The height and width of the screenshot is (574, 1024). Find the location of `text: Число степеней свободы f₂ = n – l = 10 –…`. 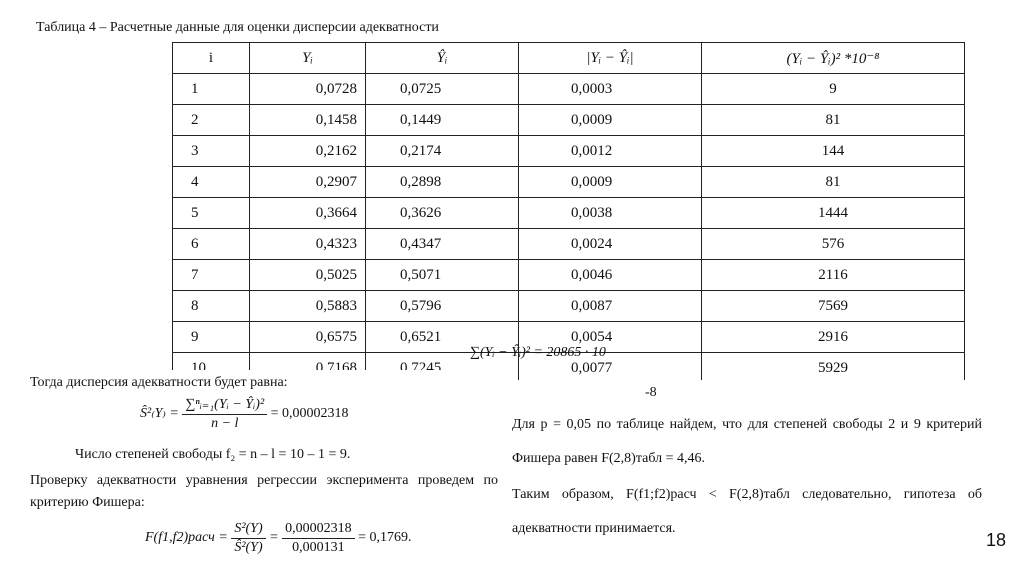

text: Число степеней свободы f₂ = n – l = 10 –… is located at coordinates (213, 454).